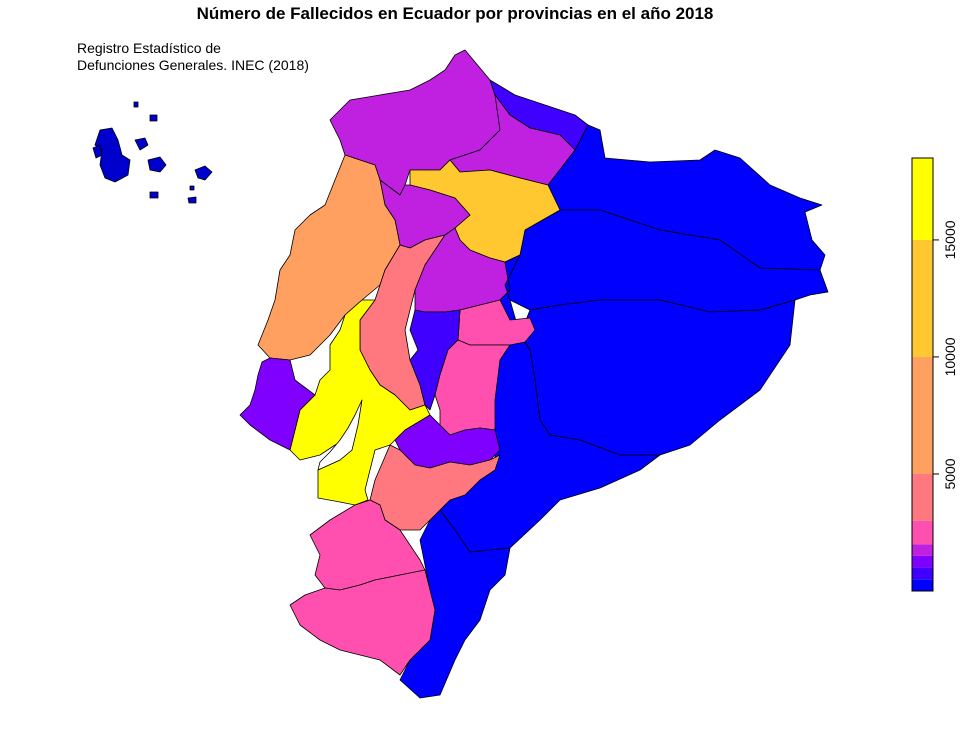  What do you see at coordinates (157, 164) in the screenshot?
I see `island-santa-cruz` at bounding box center [157, 164].